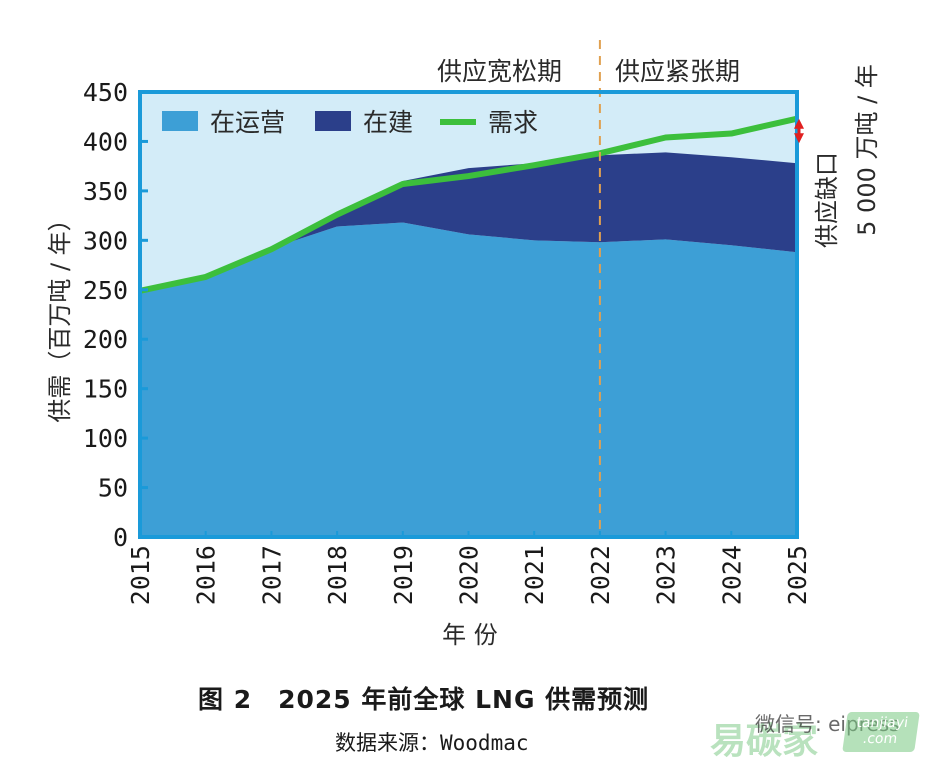 This screenshot has width=928, height=764. Describe the element at coordinates (600, 575) in the screenshot. I see `x-tick-label: 2022` at that location.